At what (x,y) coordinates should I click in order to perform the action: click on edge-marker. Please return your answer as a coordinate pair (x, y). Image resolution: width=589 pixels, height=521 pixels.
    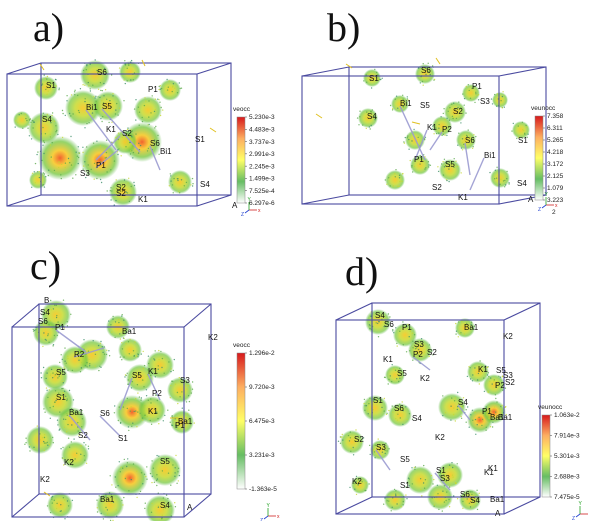
    Looking at the image, I should click on (416, 123).